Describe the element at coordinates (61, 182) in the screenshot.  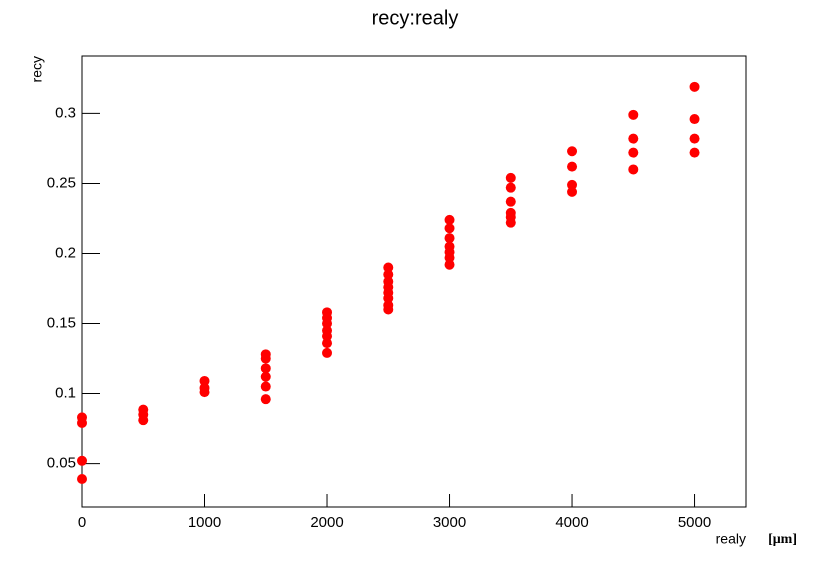
I see `y-tick-label: 0.25` at that location.